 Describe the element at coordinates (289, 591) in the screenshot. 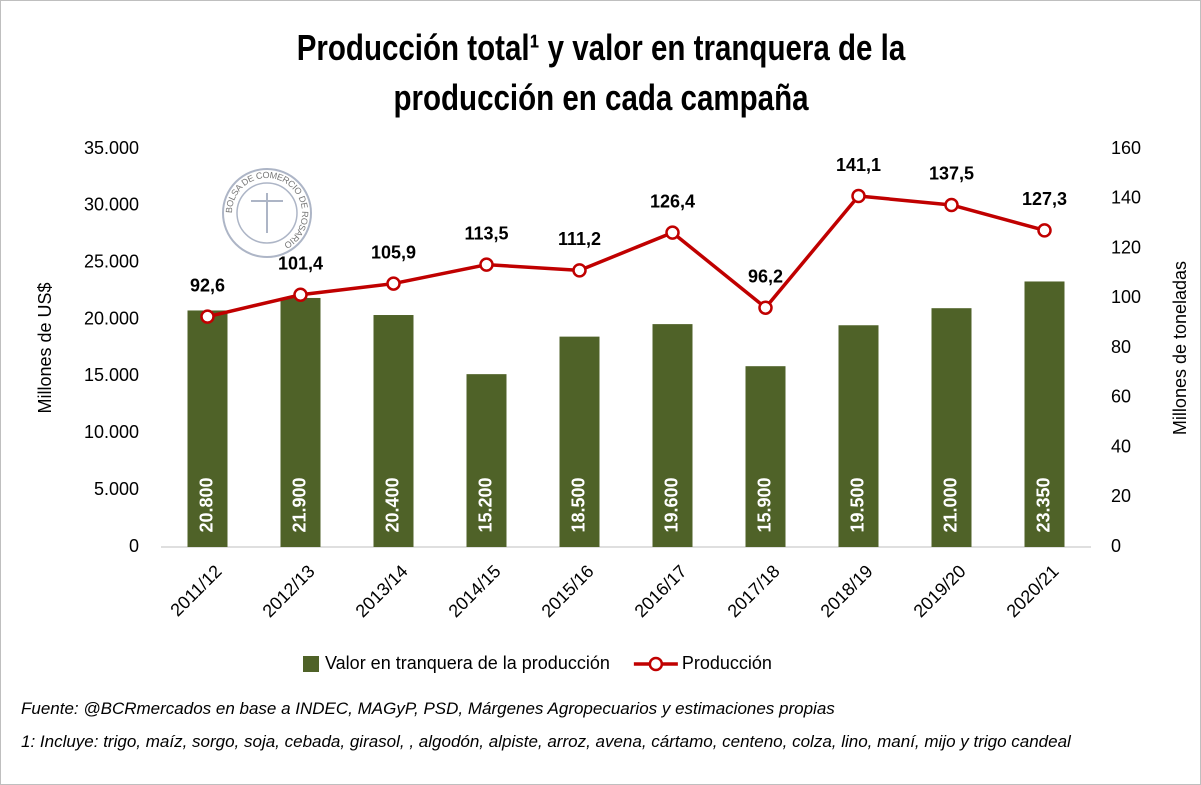

I see `x-tick-label: 2012/13` at that location.